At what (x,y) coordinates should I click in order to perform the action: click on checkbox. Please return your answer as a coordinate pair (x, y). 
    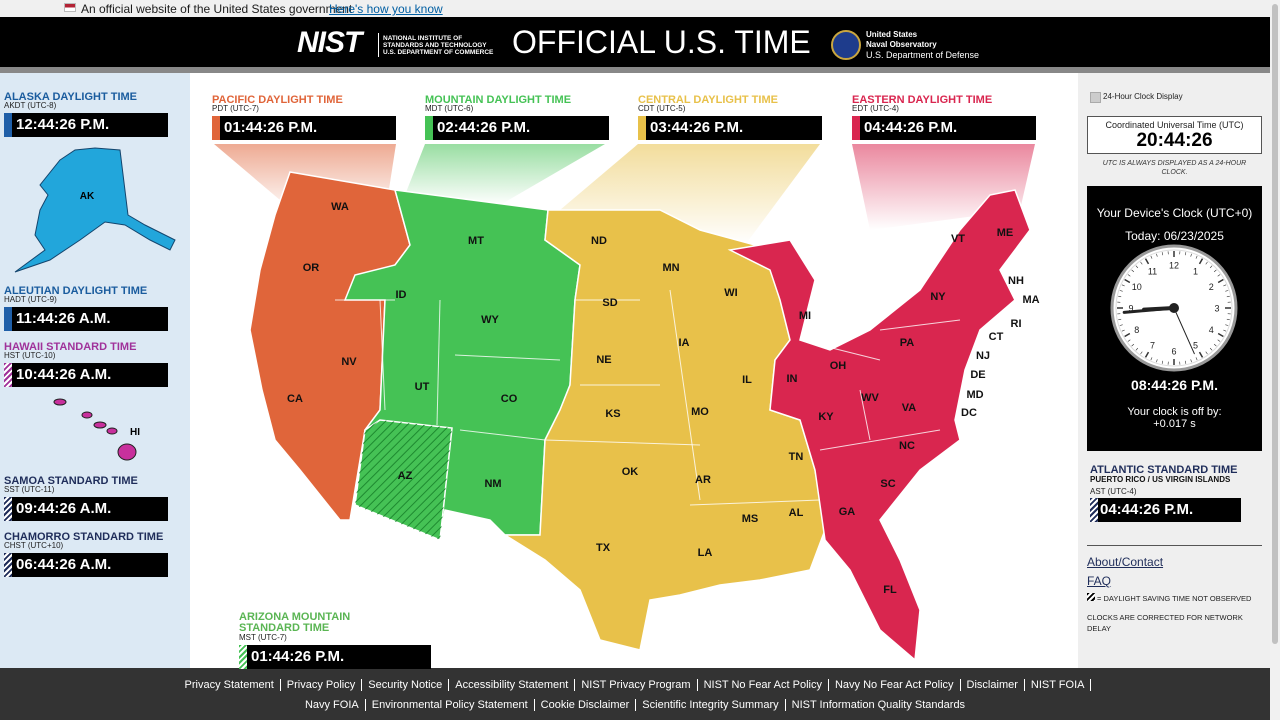
    Looking at the image, I should click on (1095, 97).